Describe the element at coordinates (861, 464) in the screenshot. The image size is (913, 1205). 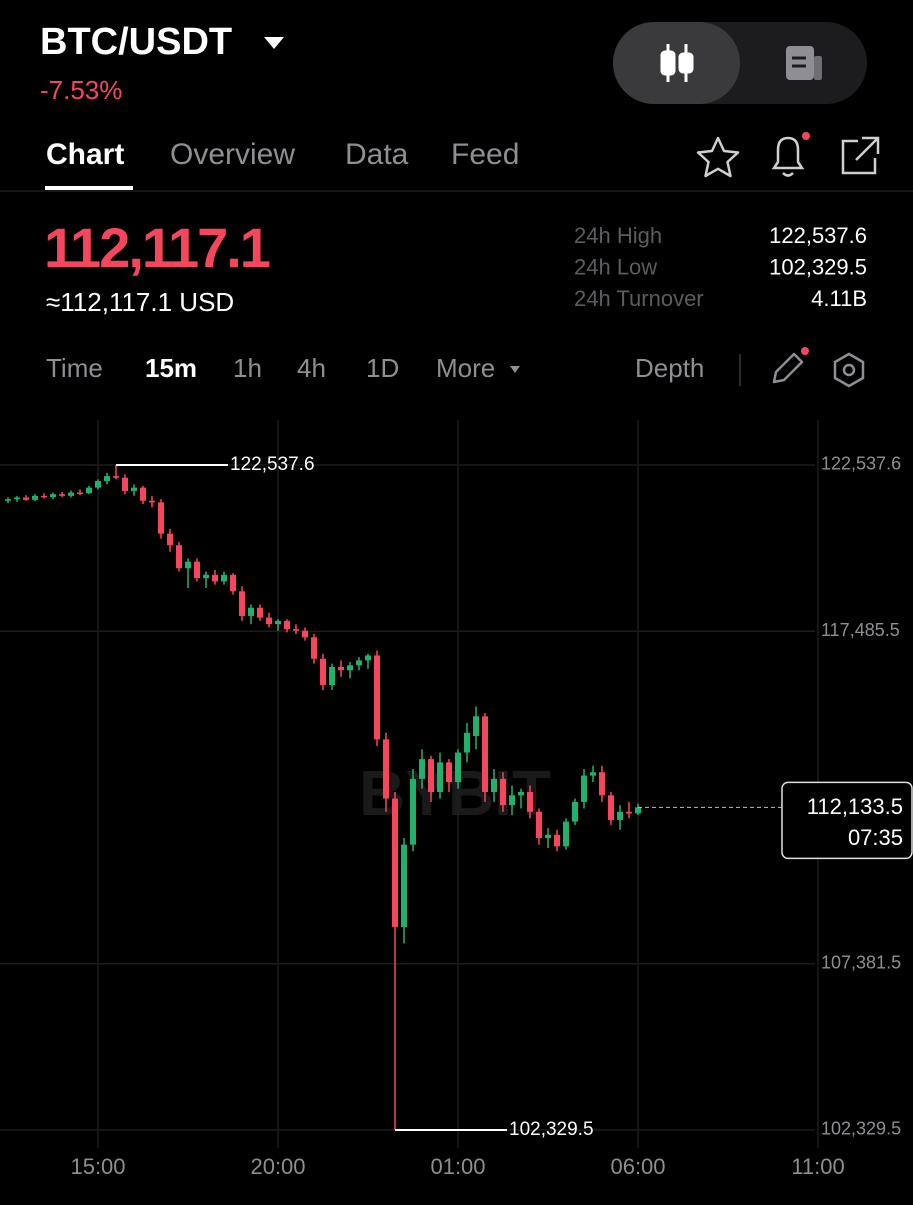
I see `y-tick-label: 122,537.6` at that location.